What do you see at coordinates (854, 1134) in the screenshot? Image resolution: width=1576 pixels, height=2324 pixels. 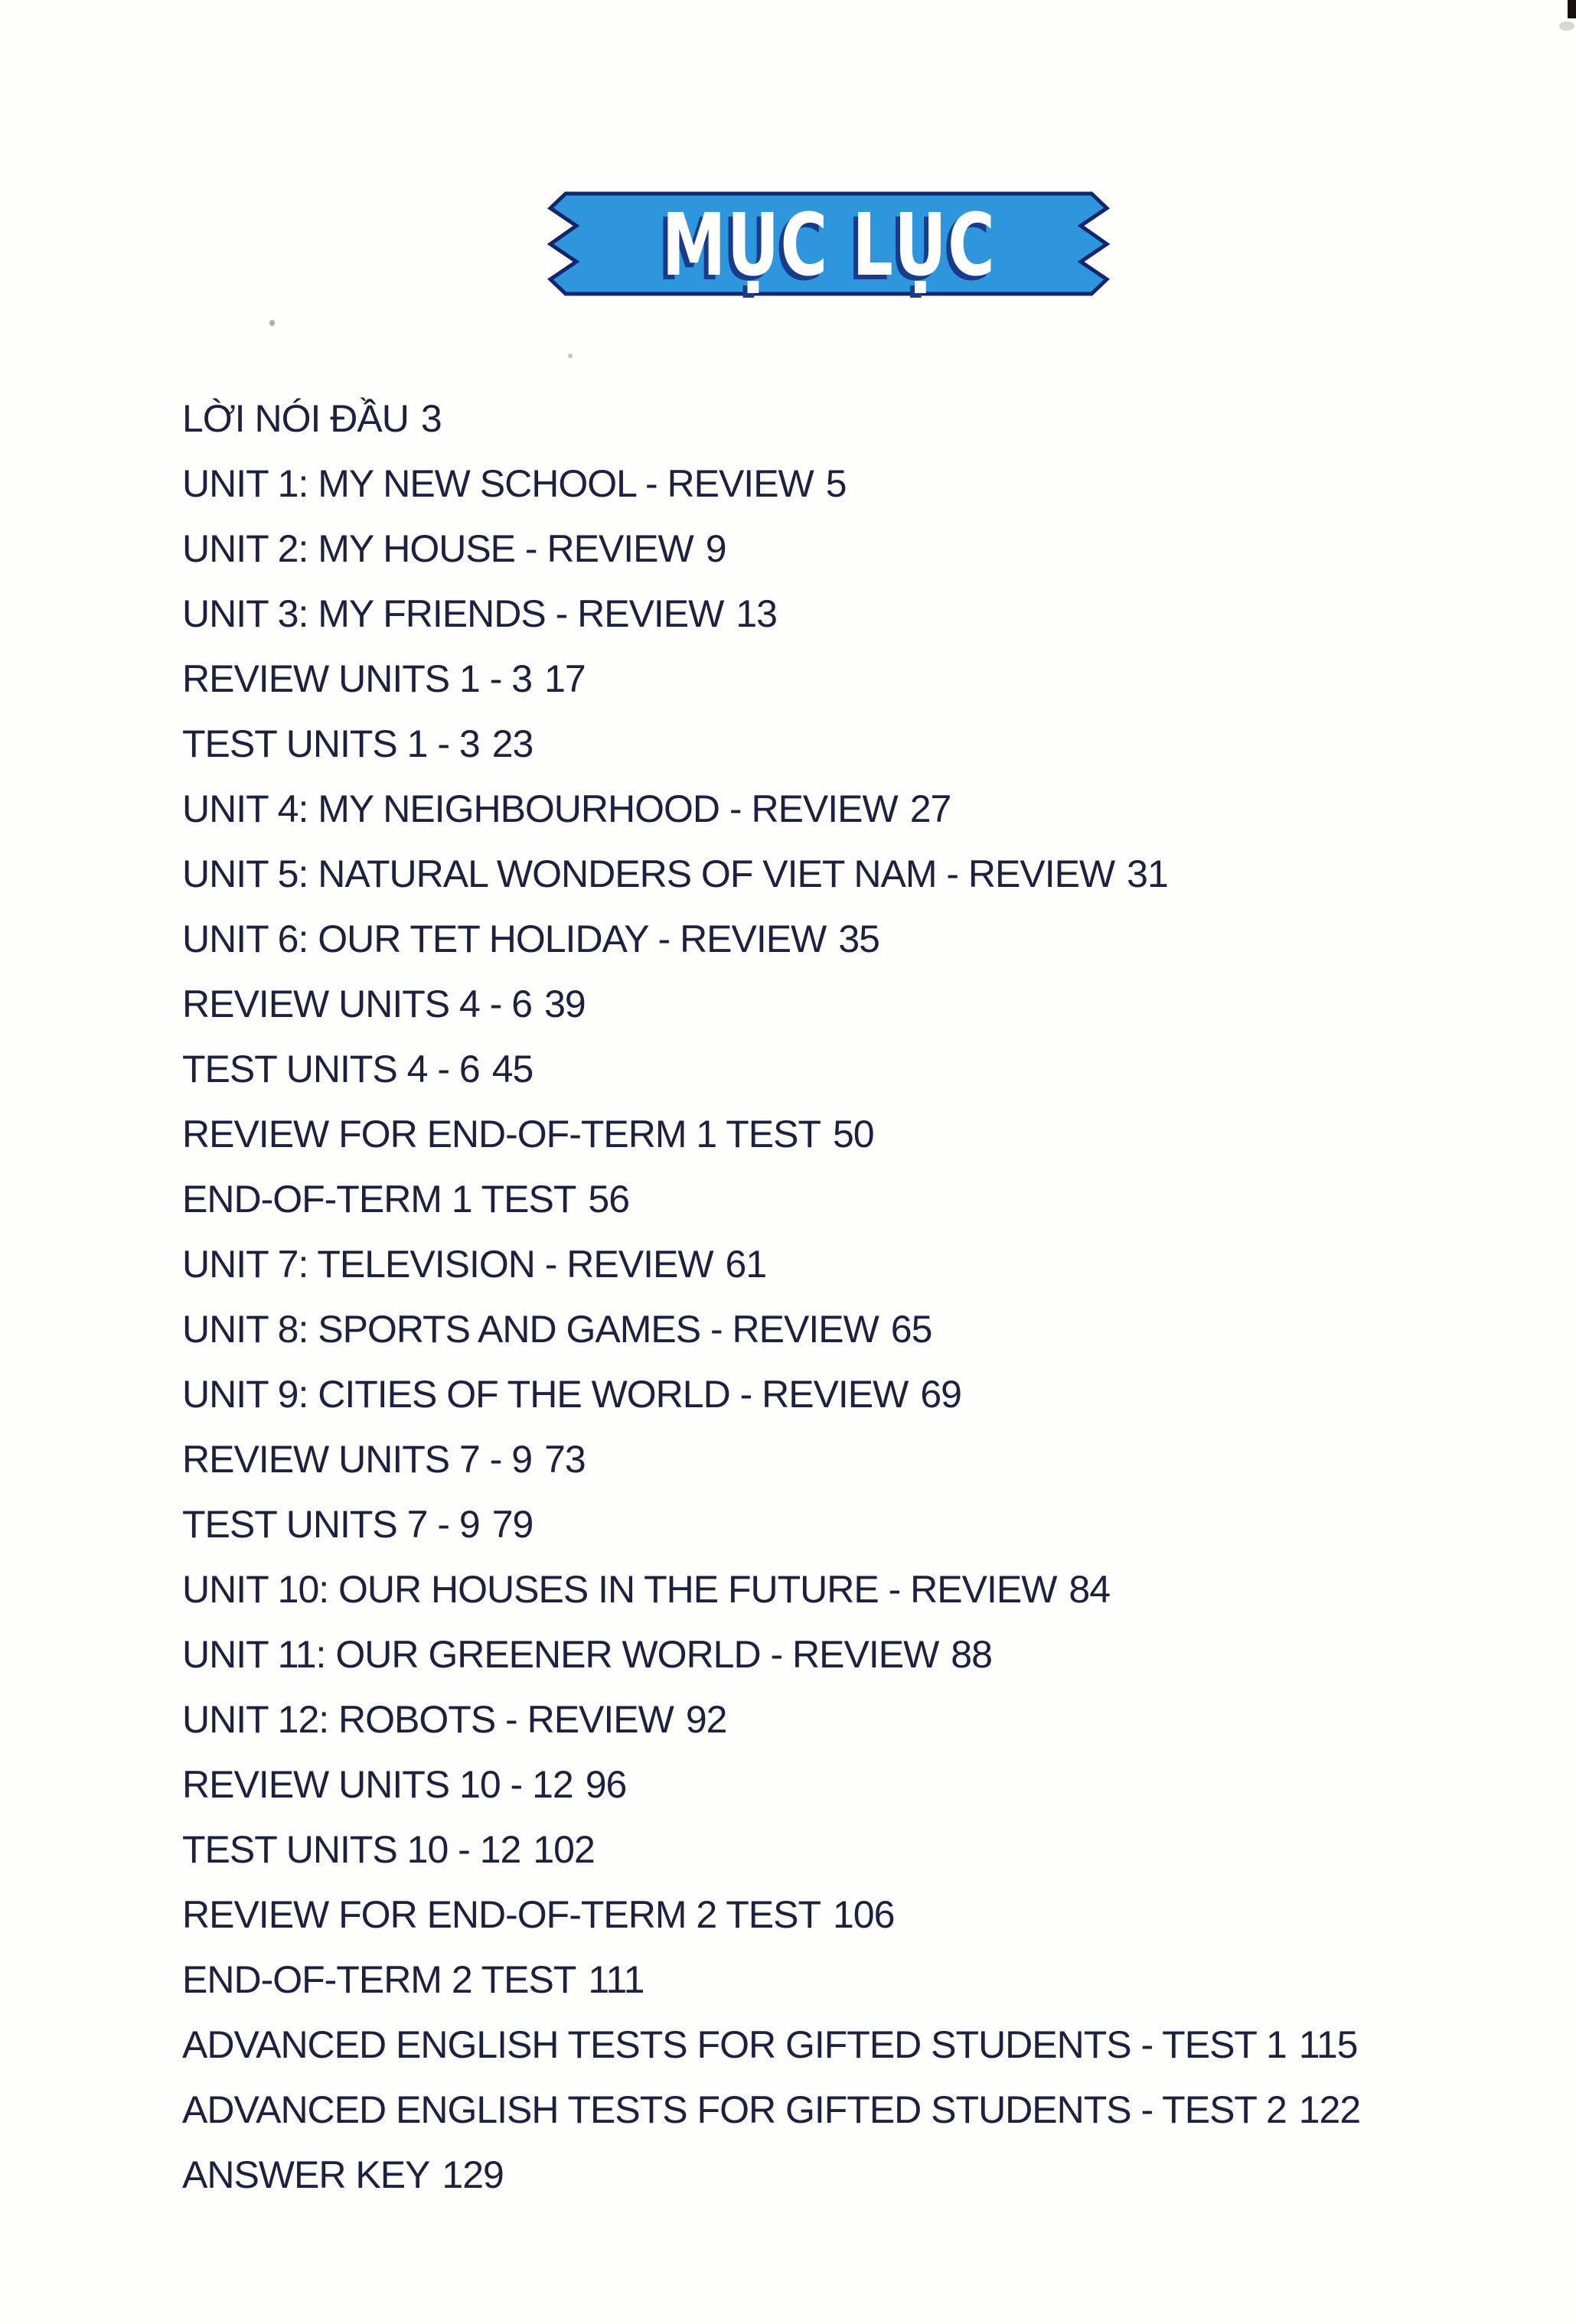 I see `toc-entry-page-number: 50` at bounding box center [854, 1134].